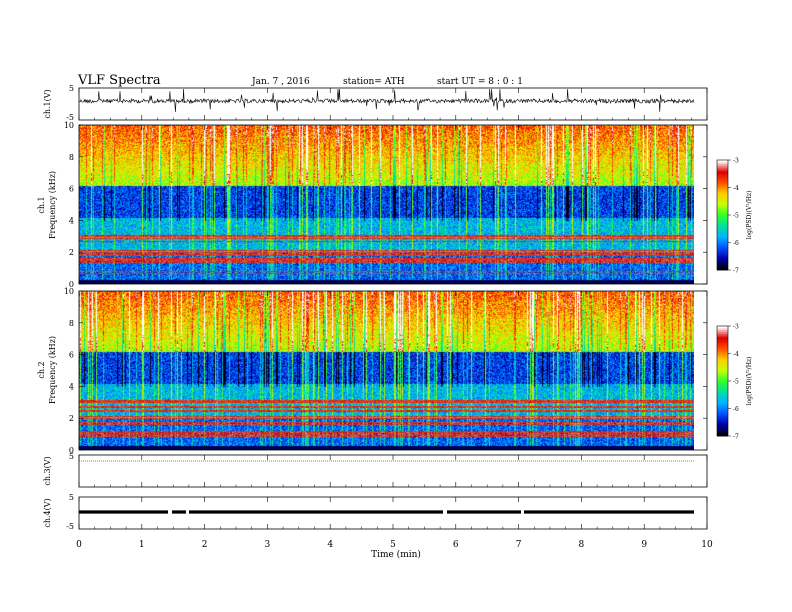 The height and width of the screenshot is (612, 792). Describe the element at coordinates (644, 545) in the screenshot. I see `x-tick-label: 9` at that location.